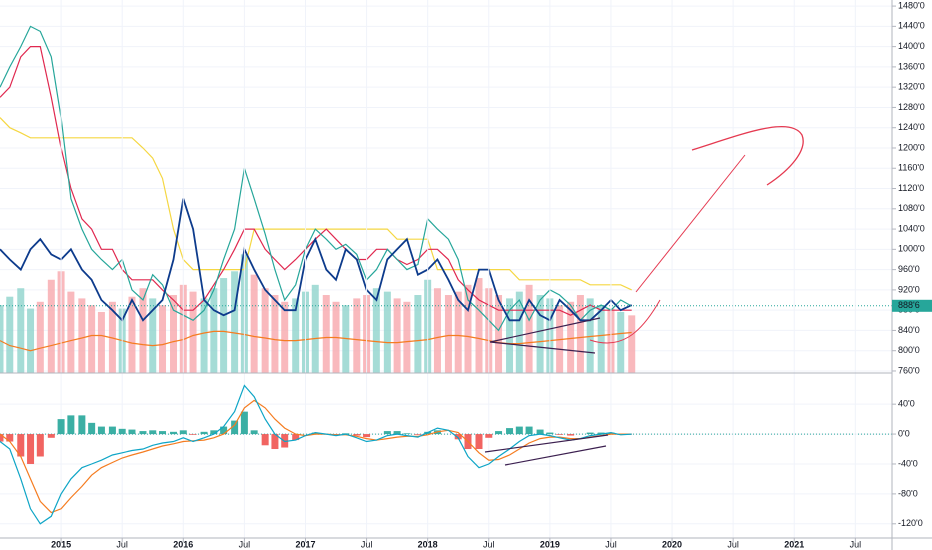 This screenshot has height=550, width=932. I want to click on y-tick-label: -40'0, so click(908, 463).